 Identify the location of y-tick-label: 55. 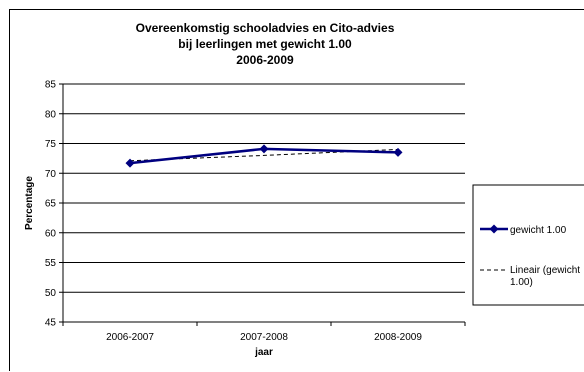
(51, 263).